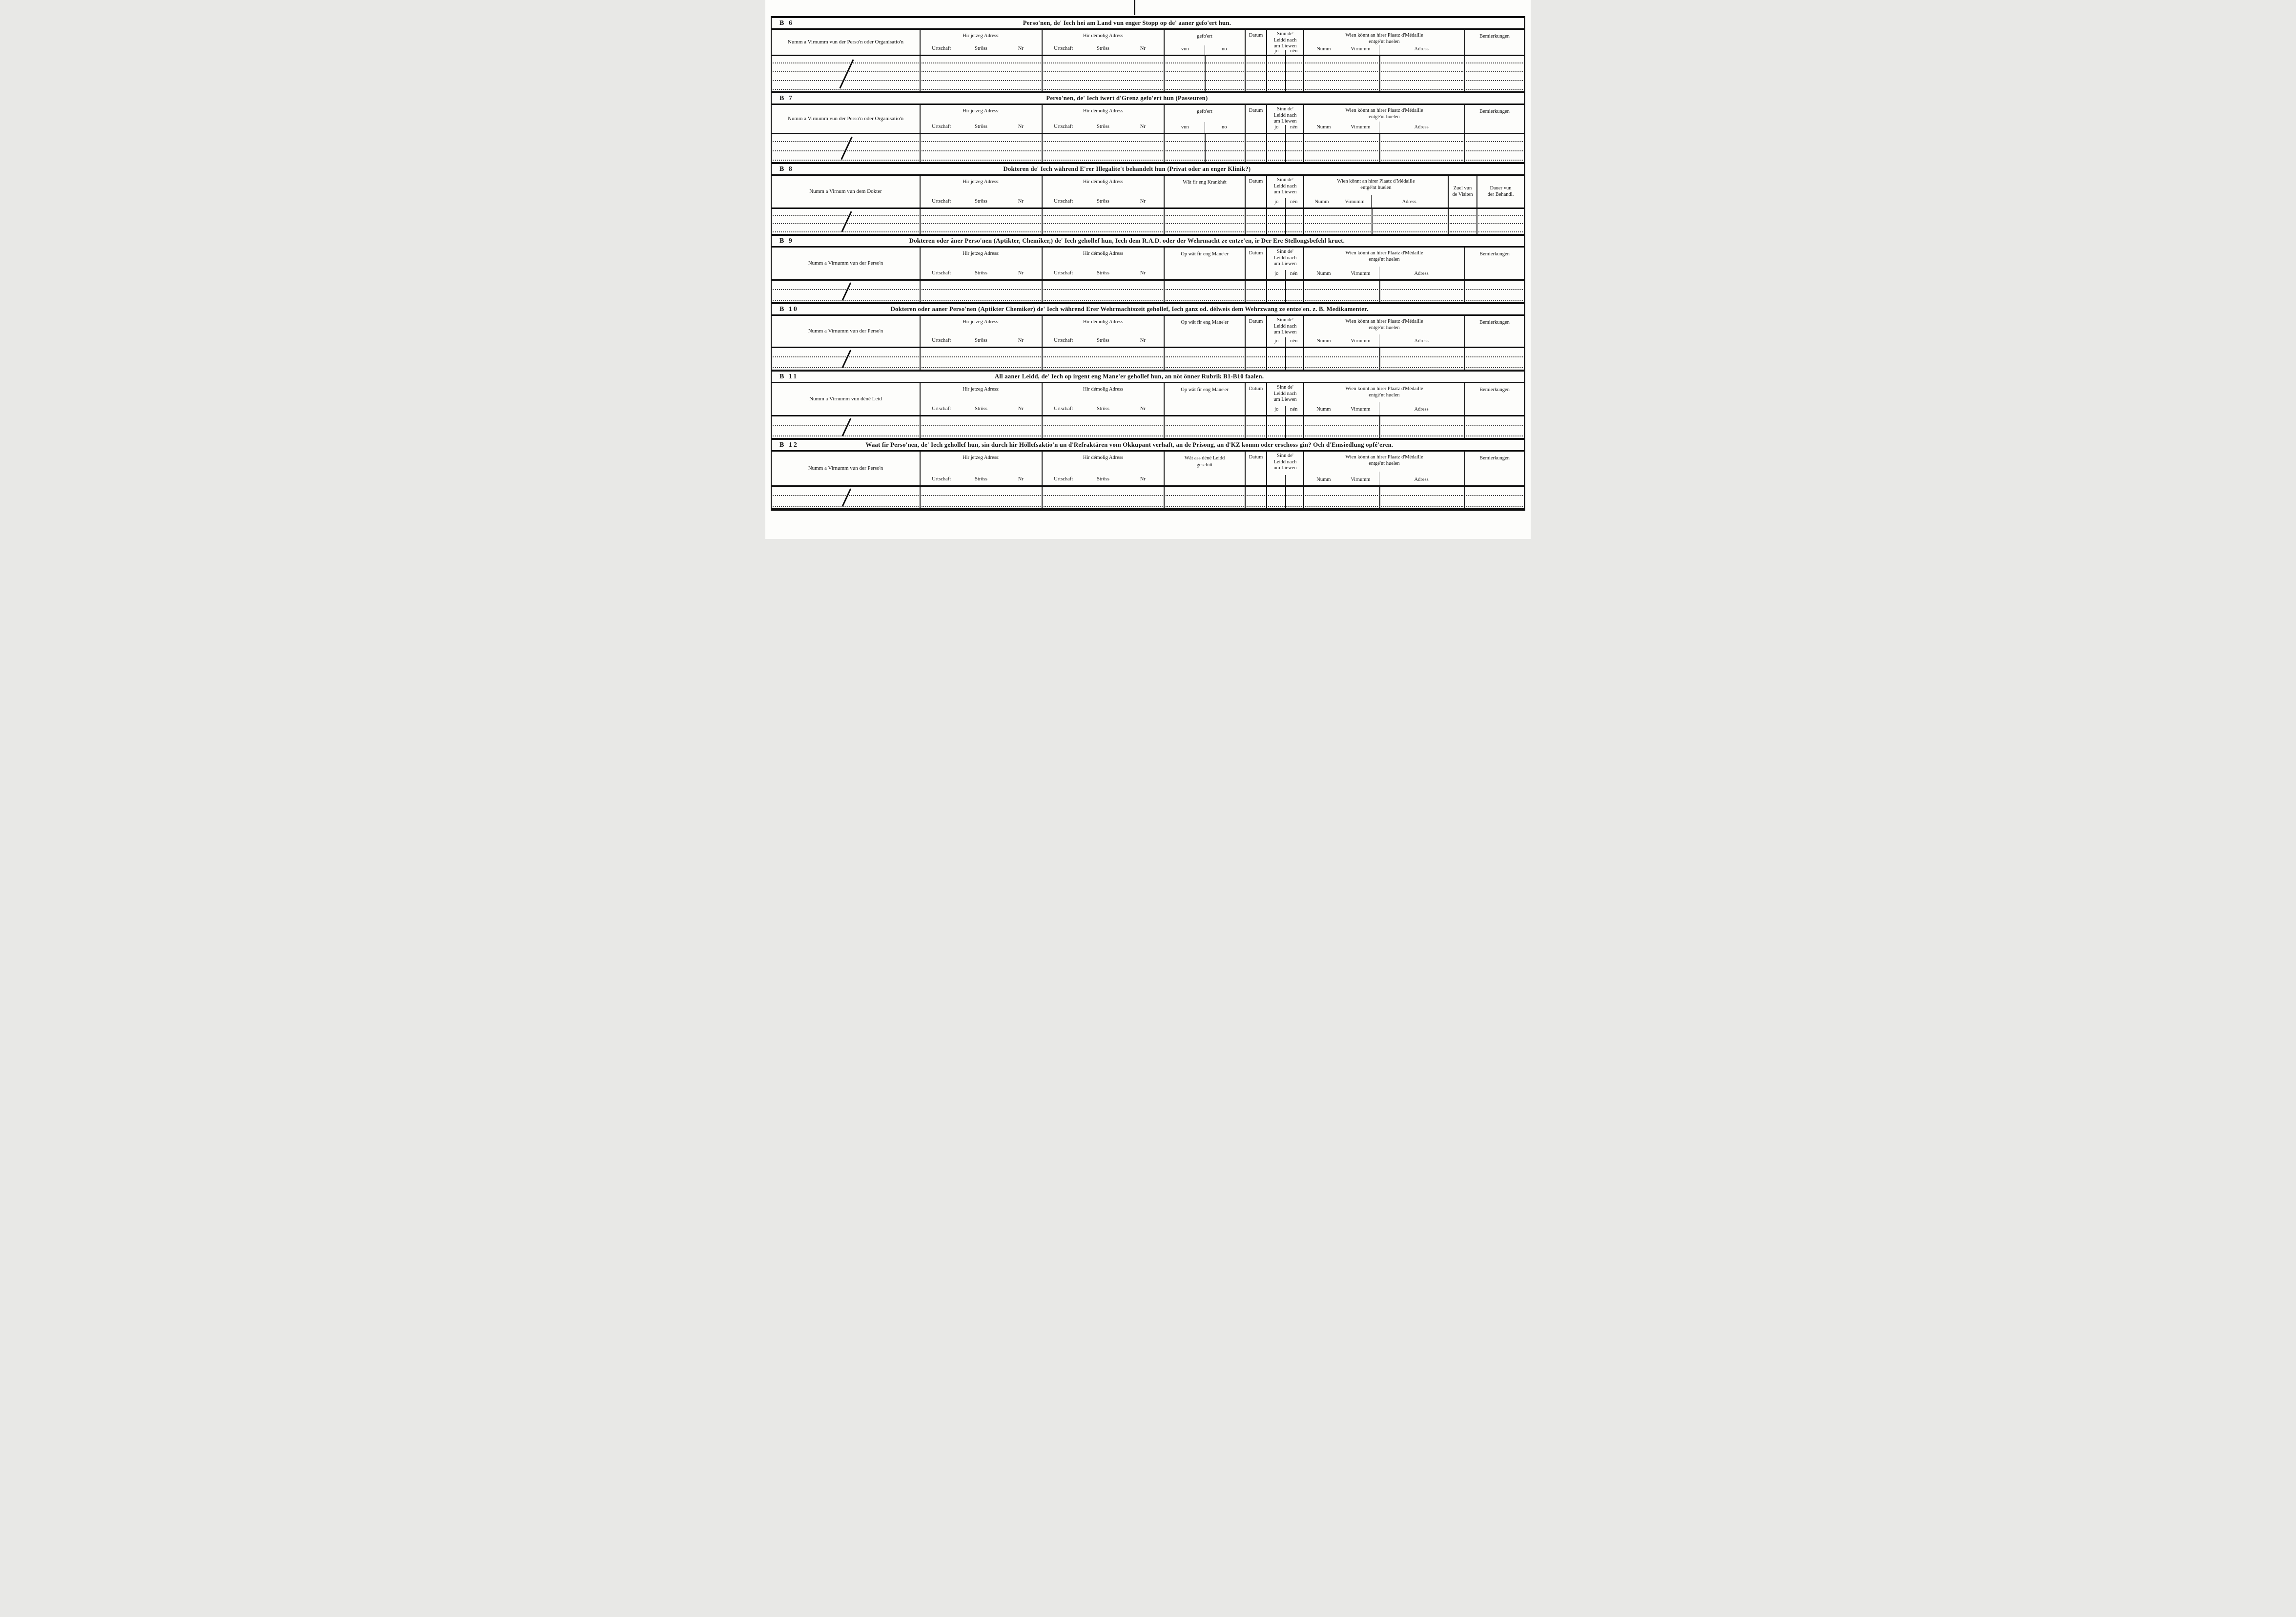 The width and height of the screenshot is (2296, 1617). What do you see at coordinates (1205, 127) in the screenshot?
I see `detail-subheads: vun no` at bounding box center [1205, 127].